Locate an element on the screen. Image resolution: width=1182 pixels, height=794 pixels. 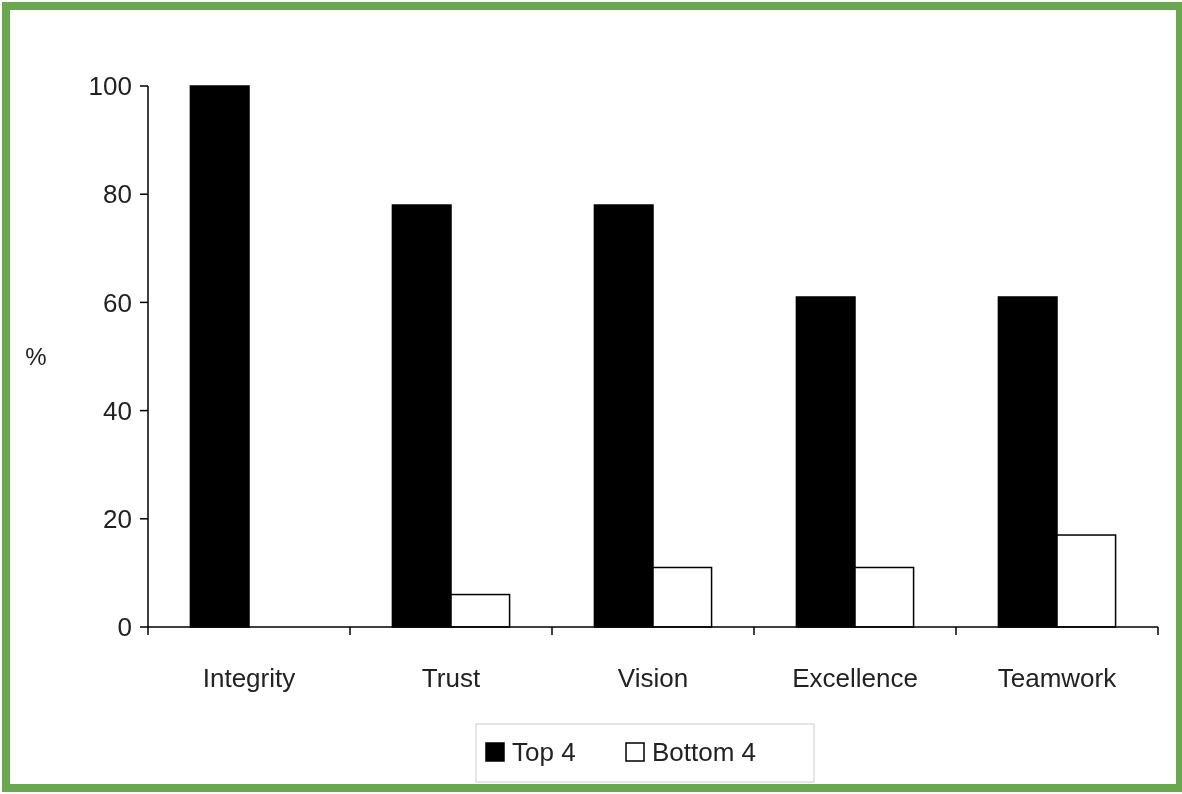
x-tick-label: Teamwork is located at coordinates (1057, 678).